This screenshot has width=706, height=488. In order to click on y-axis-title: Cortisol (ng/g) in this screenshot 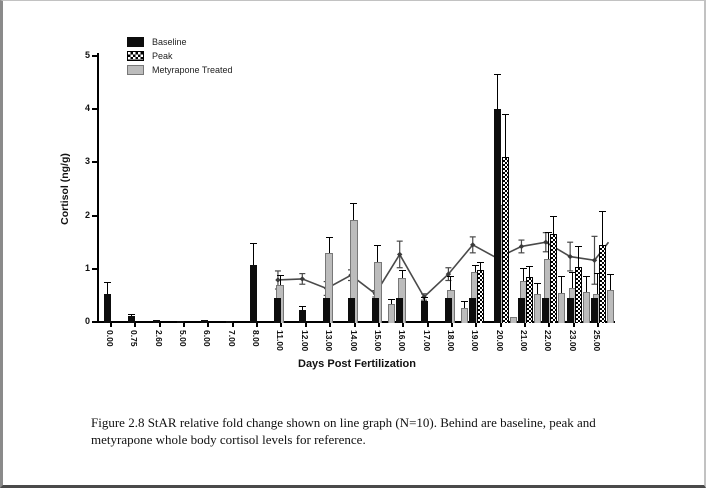, I will do `click(65, 189)`.